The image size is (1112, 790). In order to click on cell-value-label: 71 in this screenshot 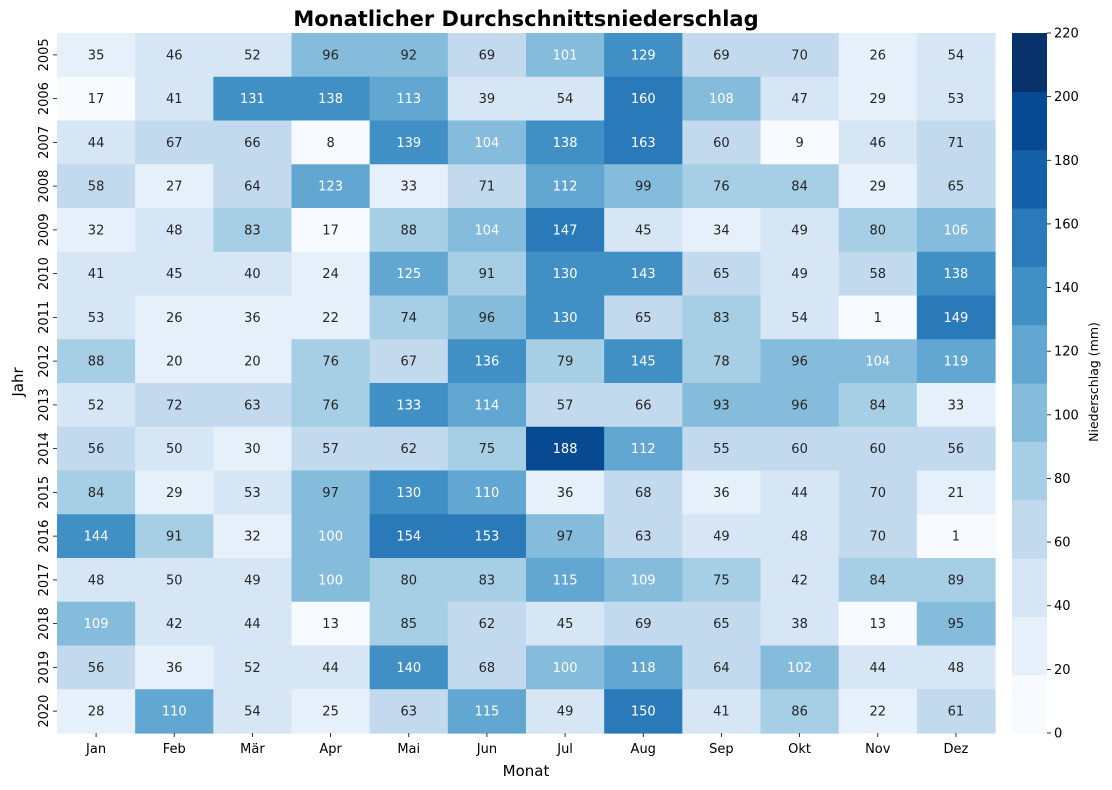, I will do `click(487, 187)`.